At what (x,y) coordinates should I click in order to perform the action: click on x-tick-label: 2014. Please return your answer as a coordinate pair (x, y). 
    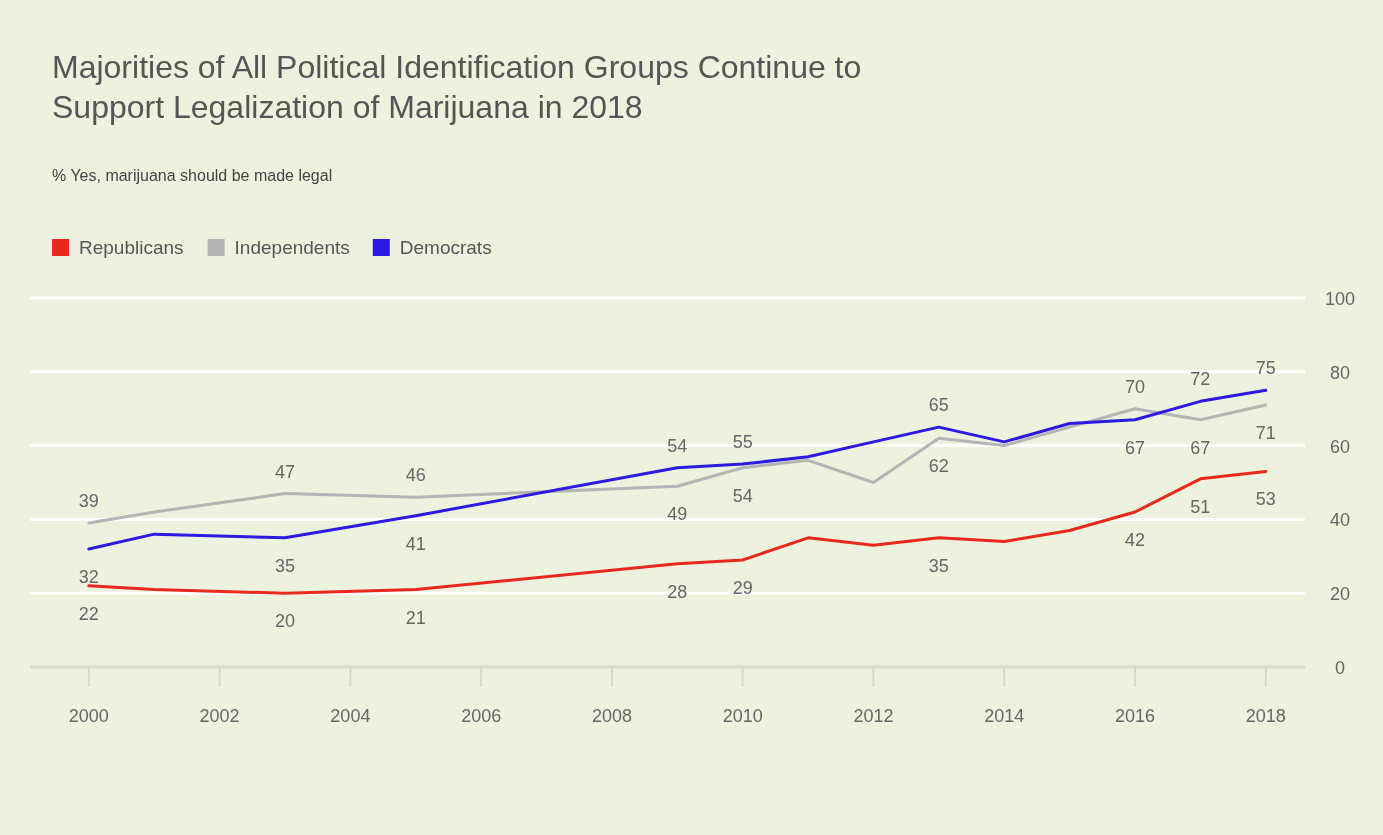
    Looking at the image, I should click on (1004, 716).